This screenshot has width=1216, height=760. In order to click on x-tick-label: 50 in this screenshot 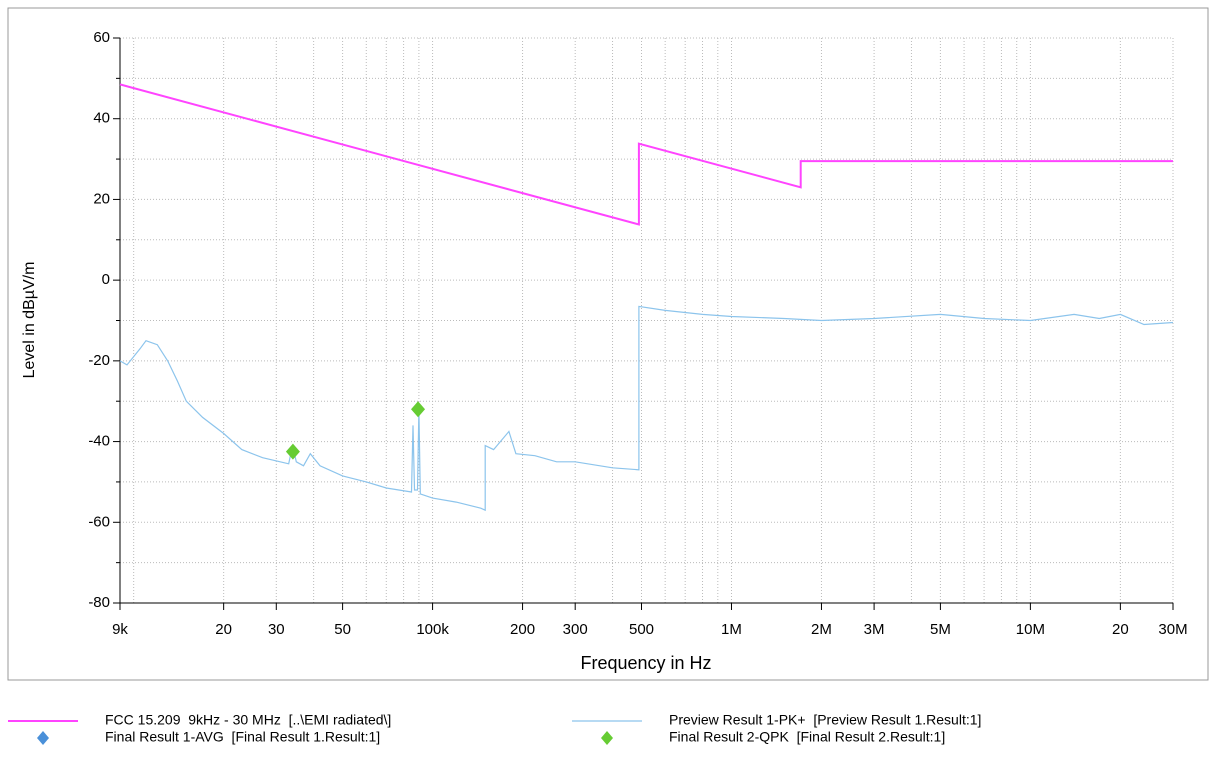, I will do `click(342, 629)`.